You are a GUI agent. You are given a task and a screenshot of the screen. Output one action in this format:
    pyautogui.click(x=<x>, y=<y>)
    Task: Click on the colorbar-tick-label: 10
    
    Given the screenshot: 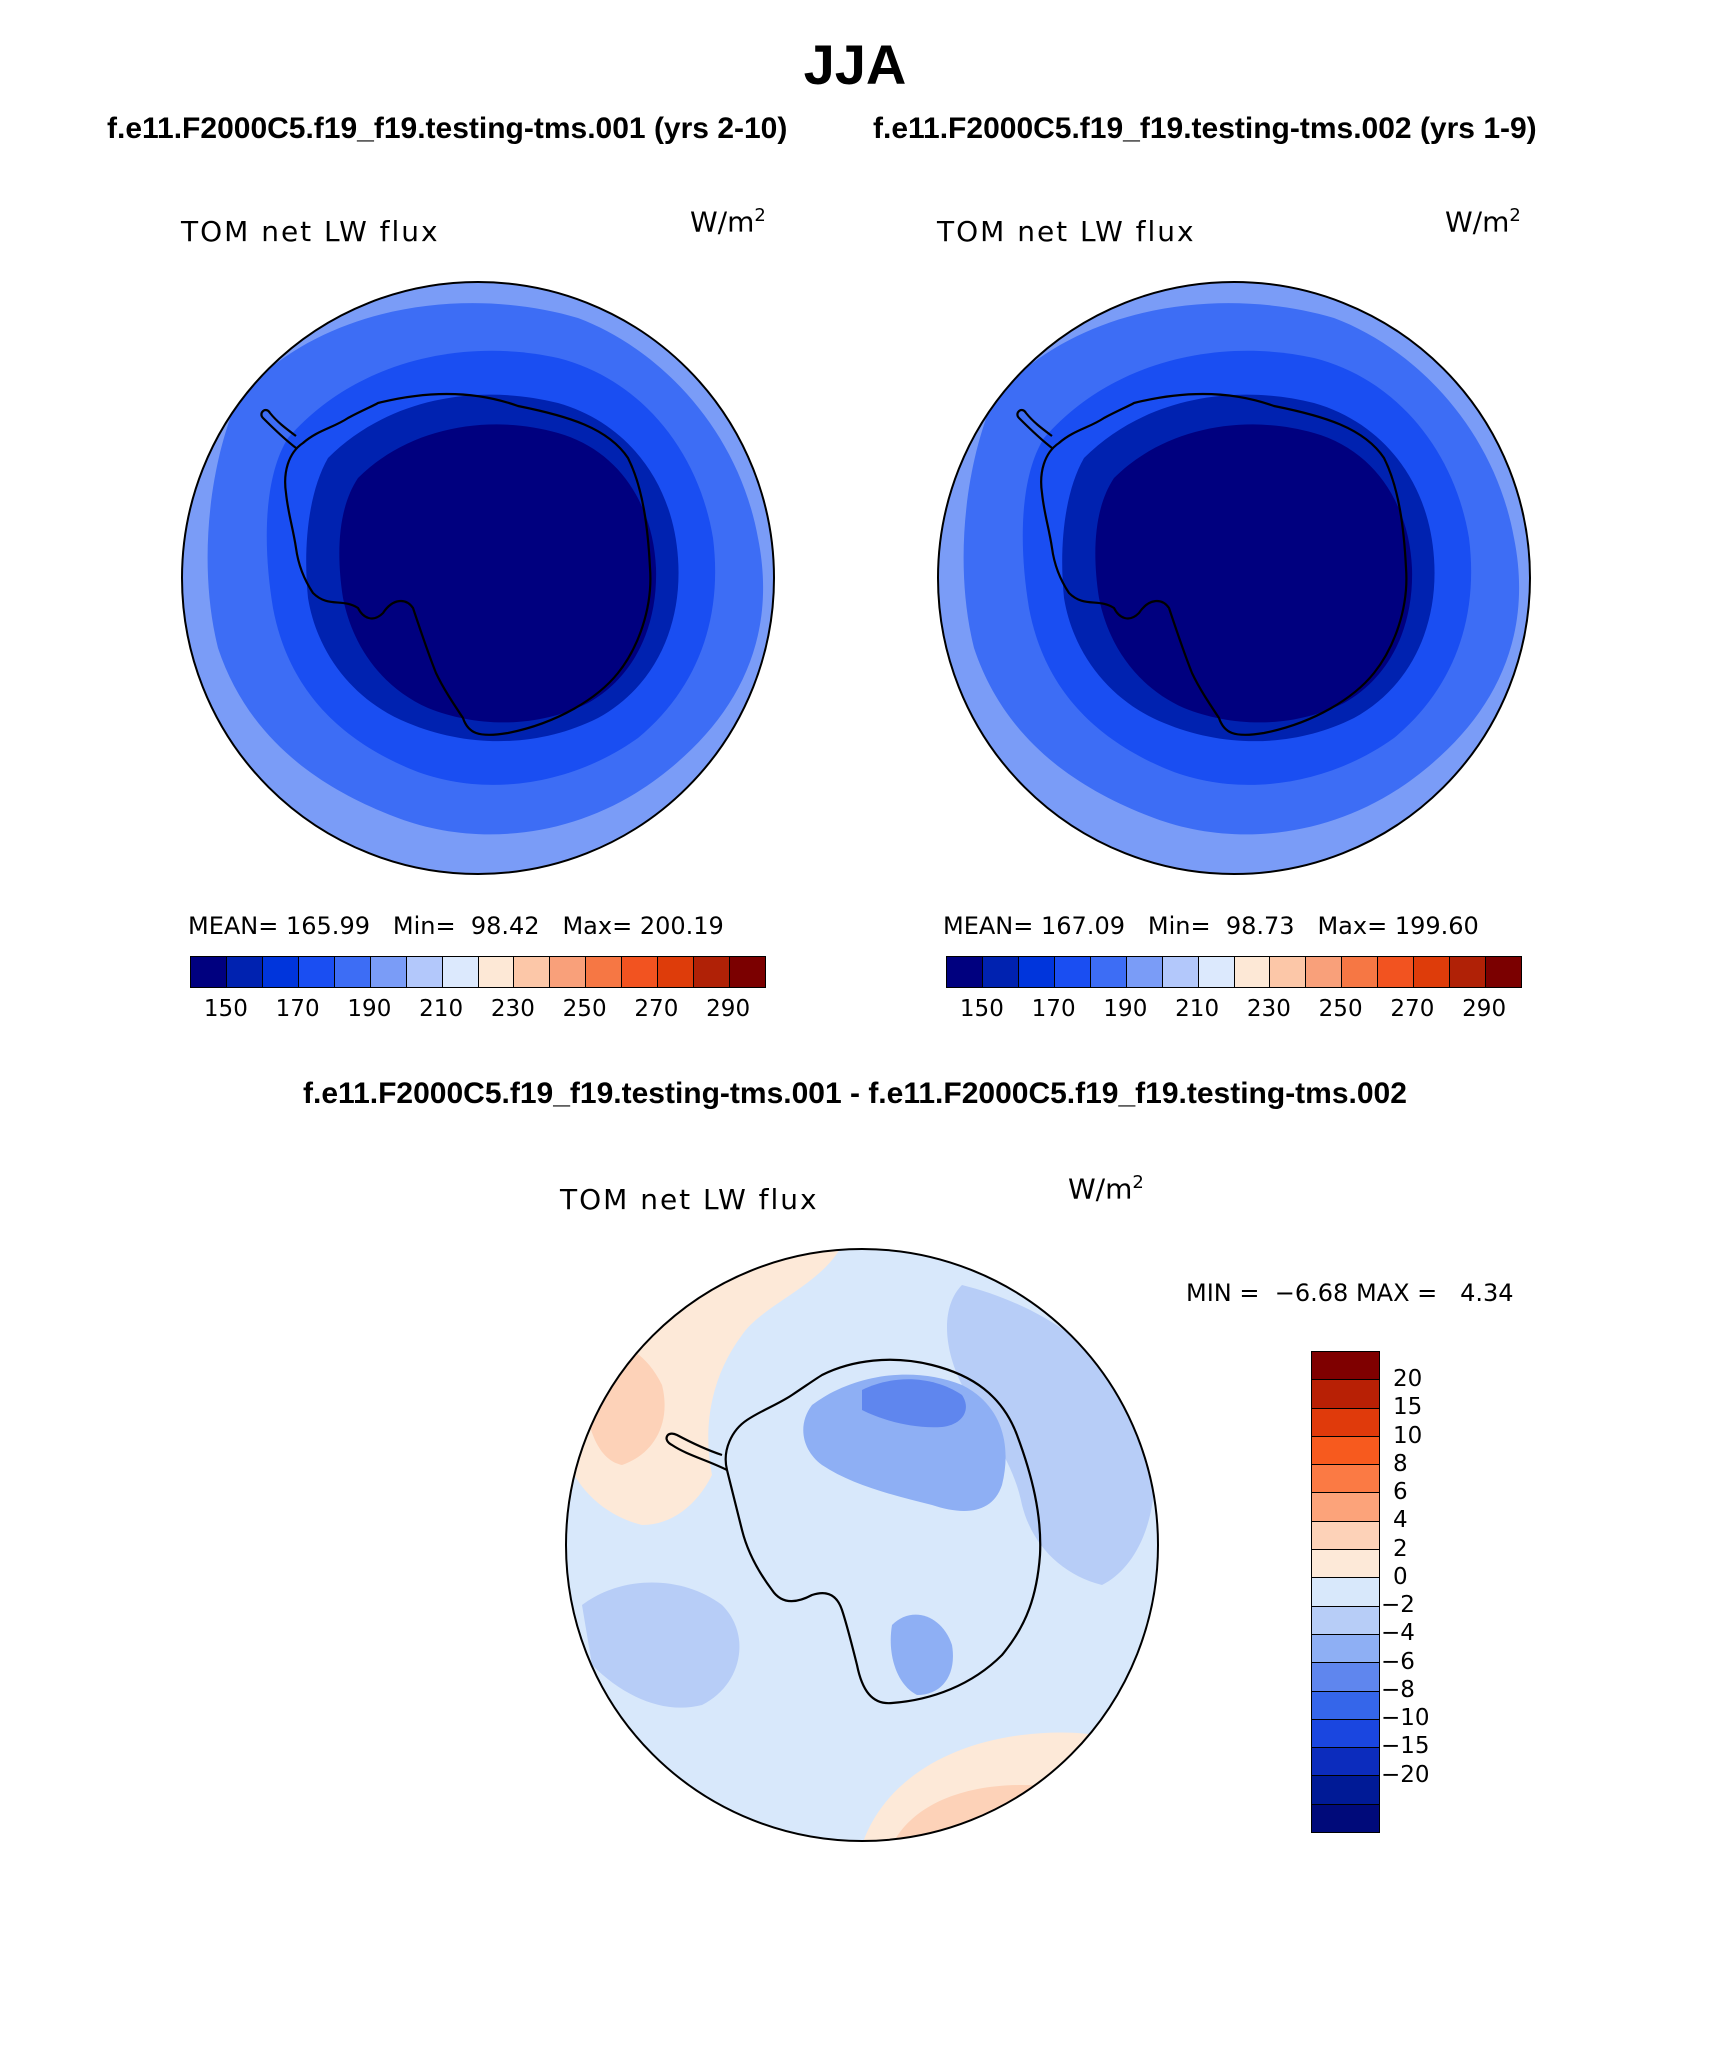 What is the action you would take?
    pyautogui.click(x=1408, y=1435)
    